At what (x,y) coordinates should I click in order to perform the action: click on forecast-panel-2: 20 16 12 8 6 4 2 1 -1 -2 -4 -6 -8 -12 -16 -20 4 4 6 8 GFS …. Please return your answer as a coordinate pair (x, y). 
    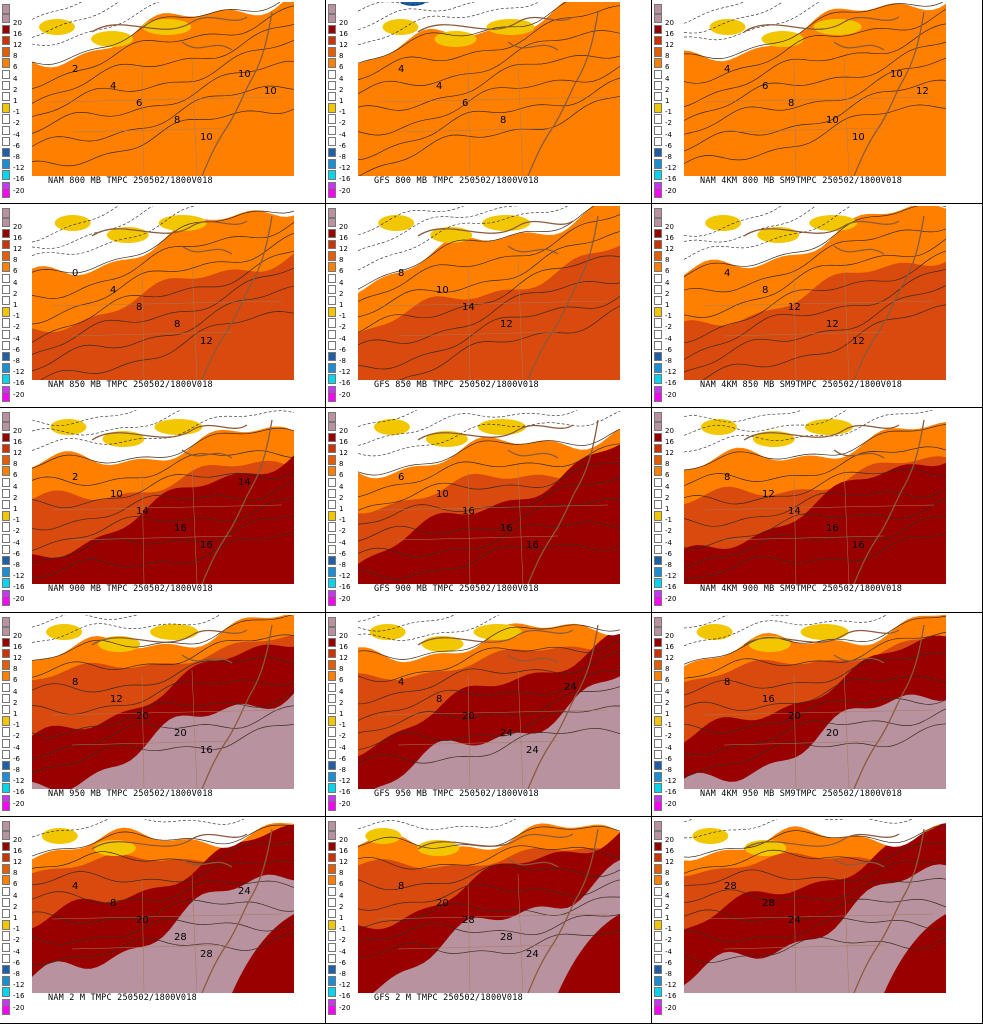
    Looking at the image, I should click on (489, 102).